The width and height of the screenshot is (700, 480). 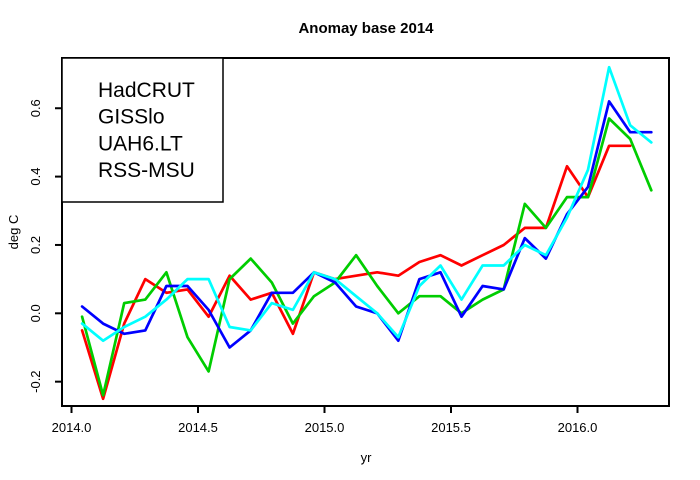 What do you see at coordinates (35, 313) in the screenshot?
I see `y-tick-label: 0.0` at bounding box center [35, 313].